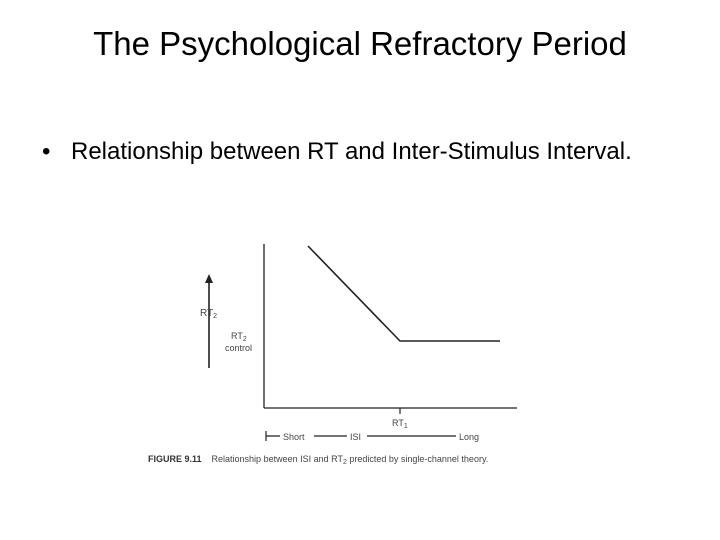 Image resolution: width=720 pixels, height=540 pixels. Describe the element at coordinates (360, 43) in the screenshot. I see `slide-title: The Psychological Refractory Period` at that location.